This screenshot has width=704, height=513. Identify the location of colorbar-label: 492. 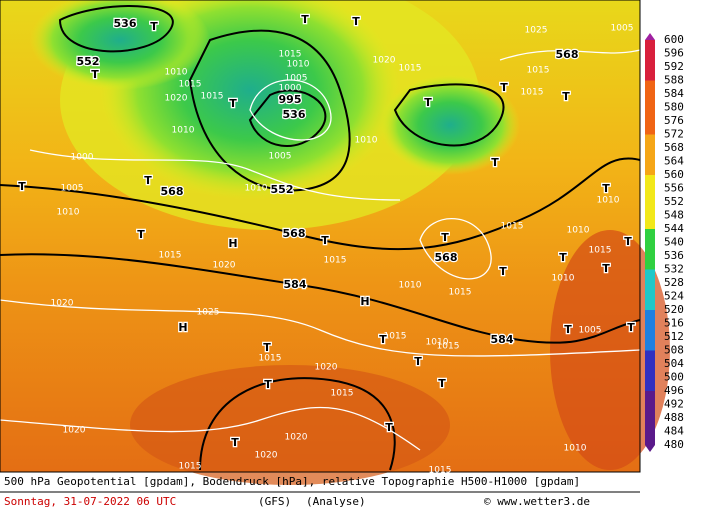
(674, 404).